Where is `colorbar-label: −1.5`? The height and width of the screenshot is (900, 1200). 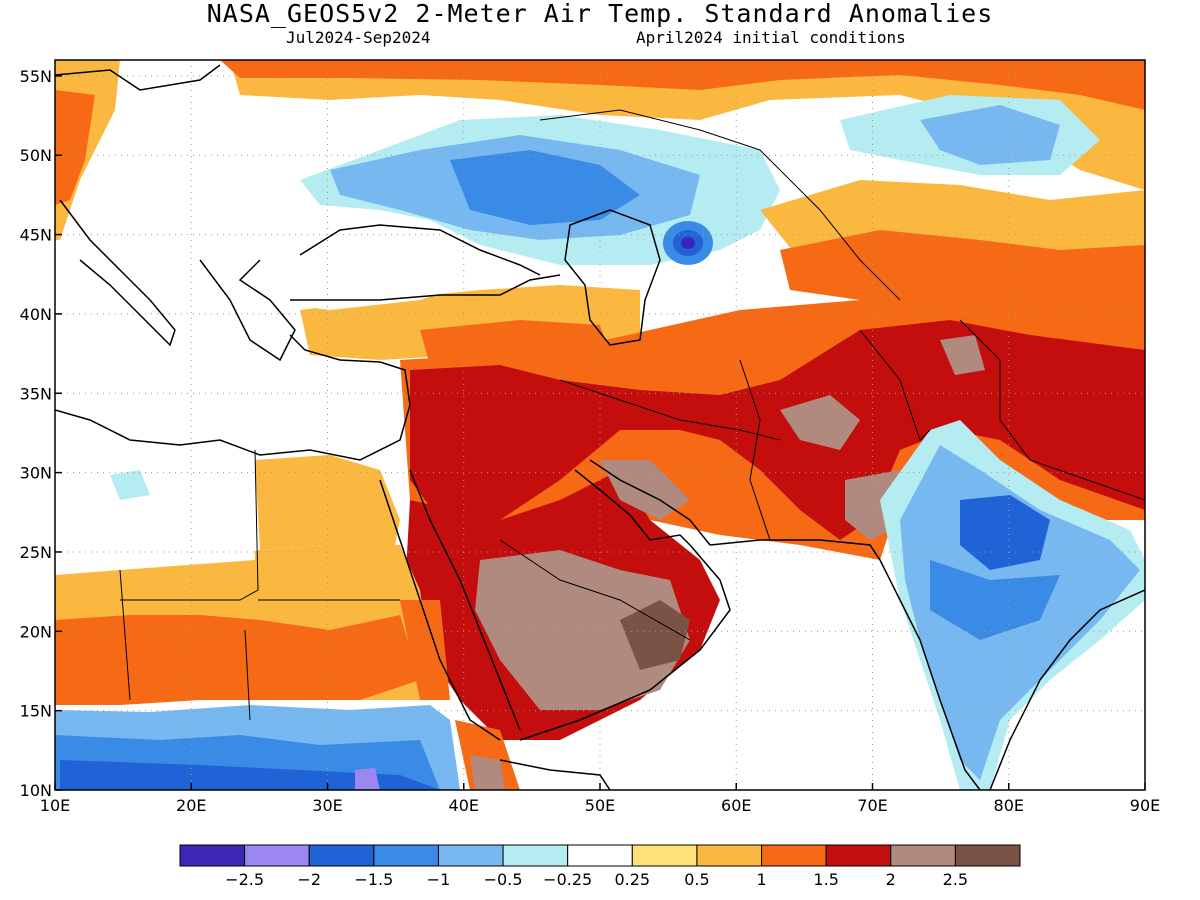 colorbar-label: −1.5 is located at coordinates (373, 879).